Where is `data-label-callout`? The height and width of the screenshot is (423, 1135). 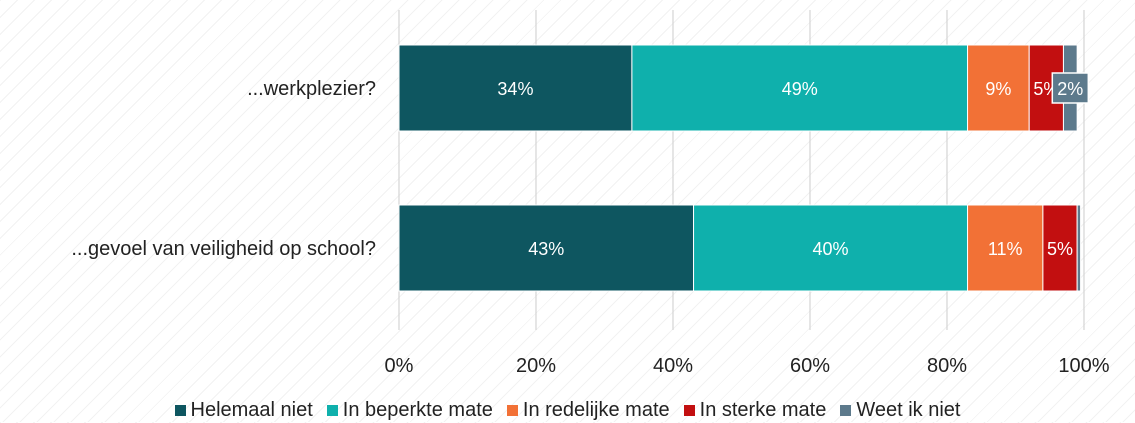 data-label-callout is located at coordinates (1070, 88).